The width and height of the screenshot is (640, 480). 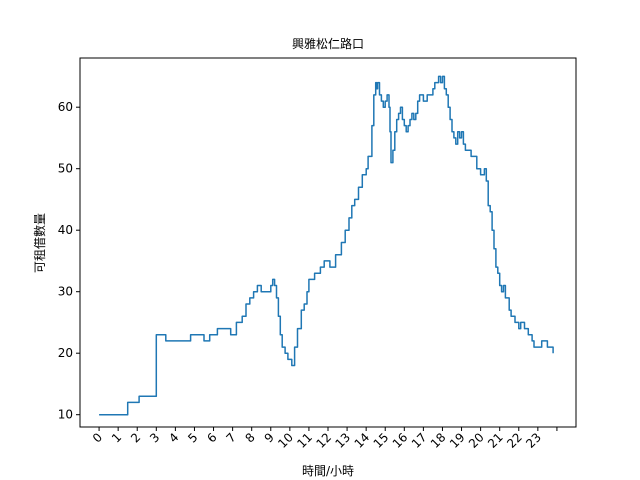 I want to click on x-tick-label: 17, so click(x=419, y=440).